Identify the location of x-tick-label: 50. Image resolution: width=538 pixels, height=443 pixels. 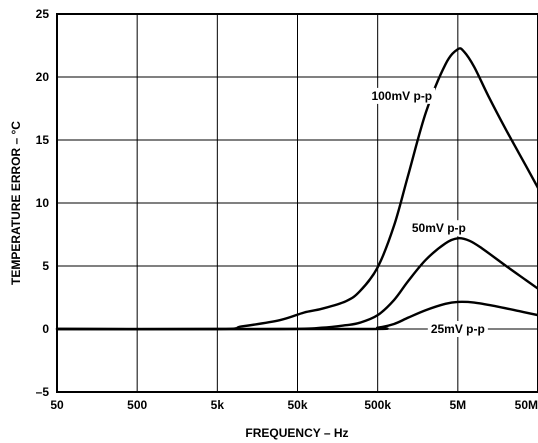
(57, 405).